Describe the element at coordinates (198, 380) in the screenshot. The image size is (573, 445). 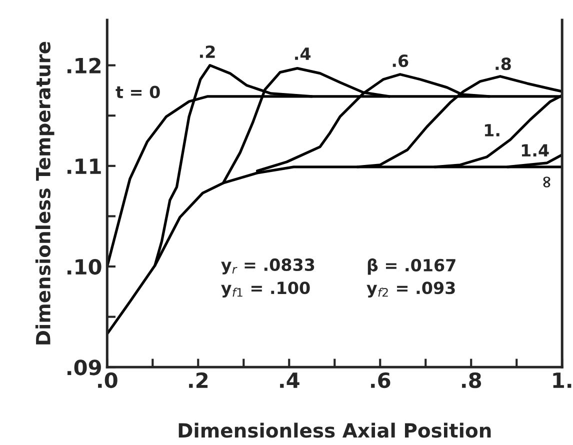
I see `x-tick-label: .2` at that location.